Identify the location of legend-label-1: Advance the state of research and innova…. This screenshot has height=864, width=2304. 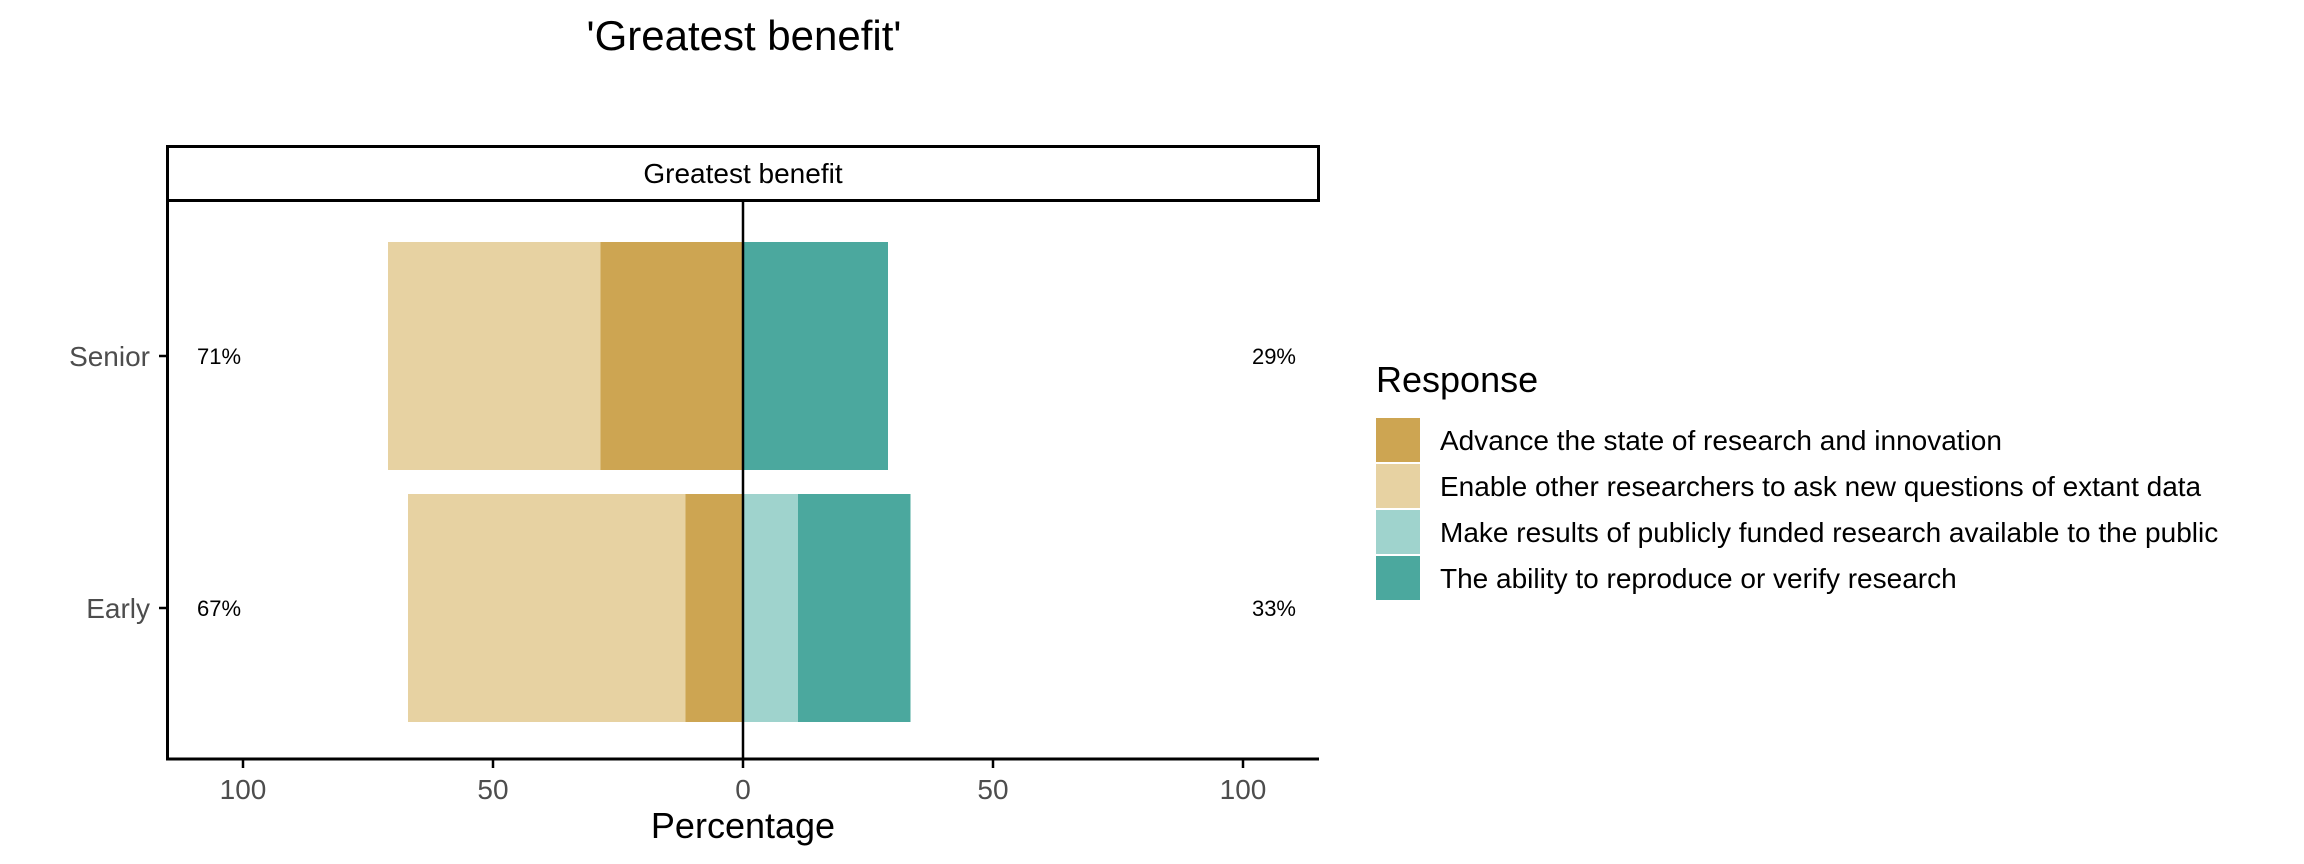
(1721, 440).